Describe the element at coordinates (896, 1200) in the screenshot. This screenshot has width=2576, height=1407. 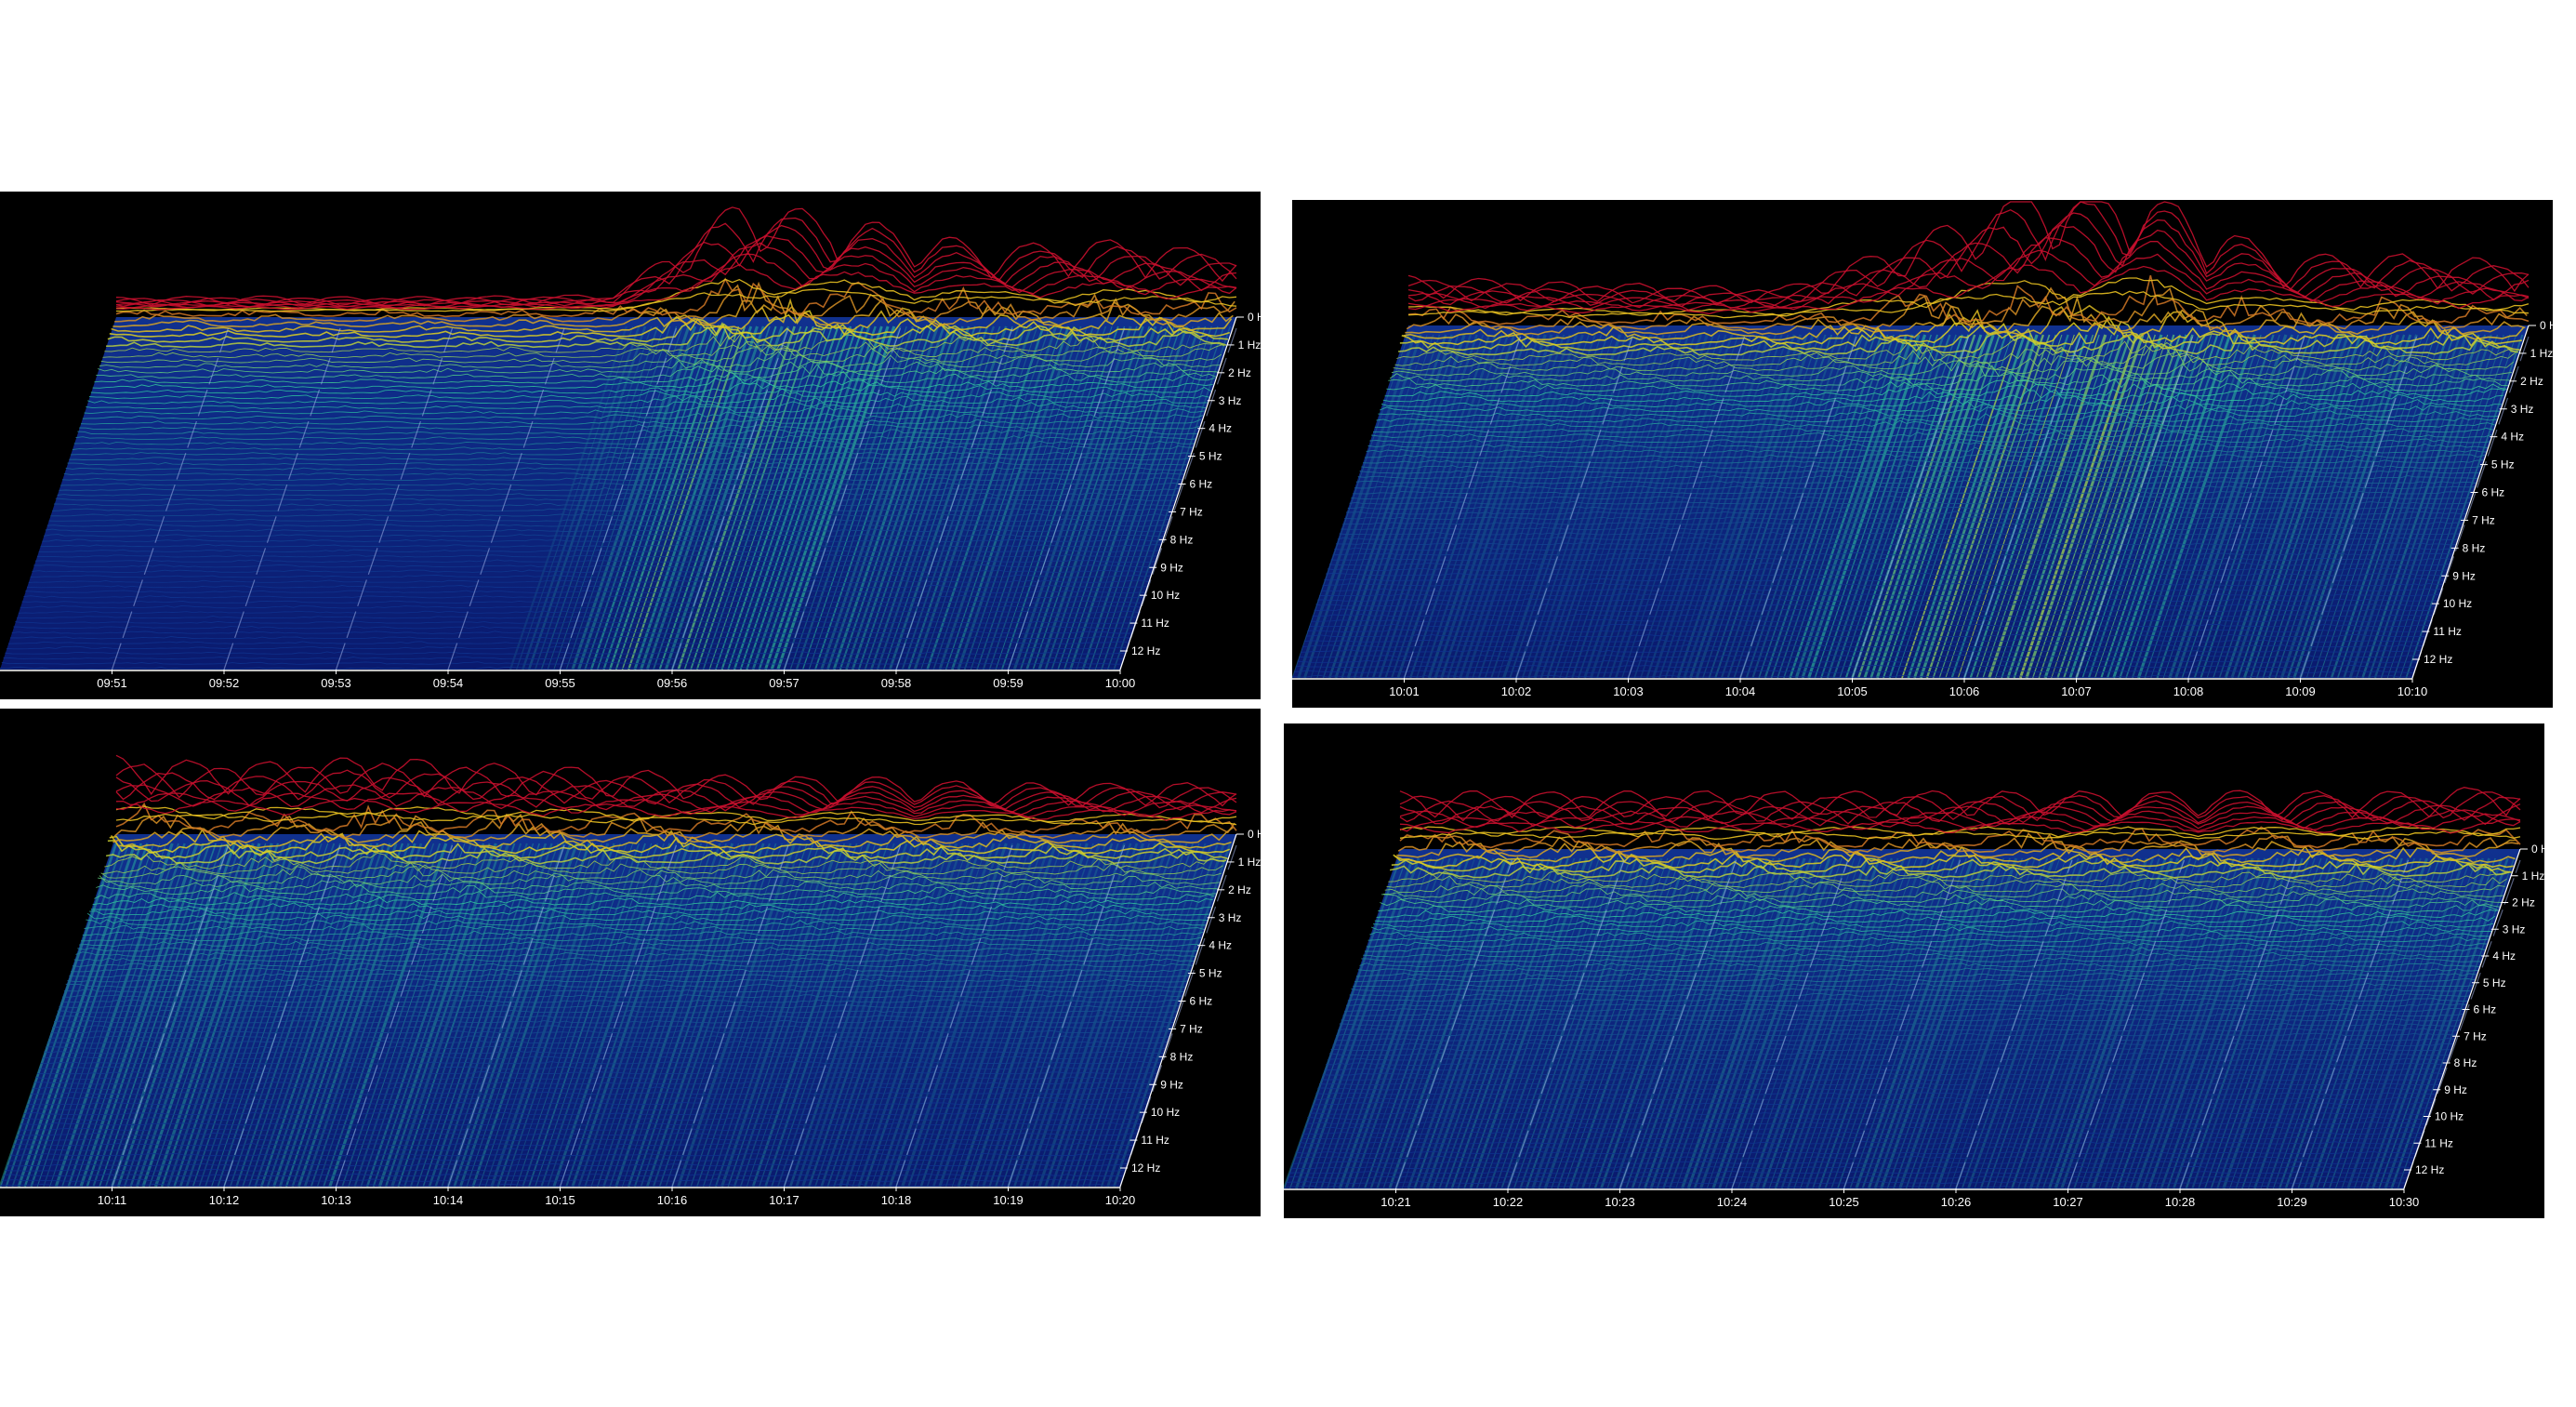
I see `time-tick-label: 10:18` at that location.